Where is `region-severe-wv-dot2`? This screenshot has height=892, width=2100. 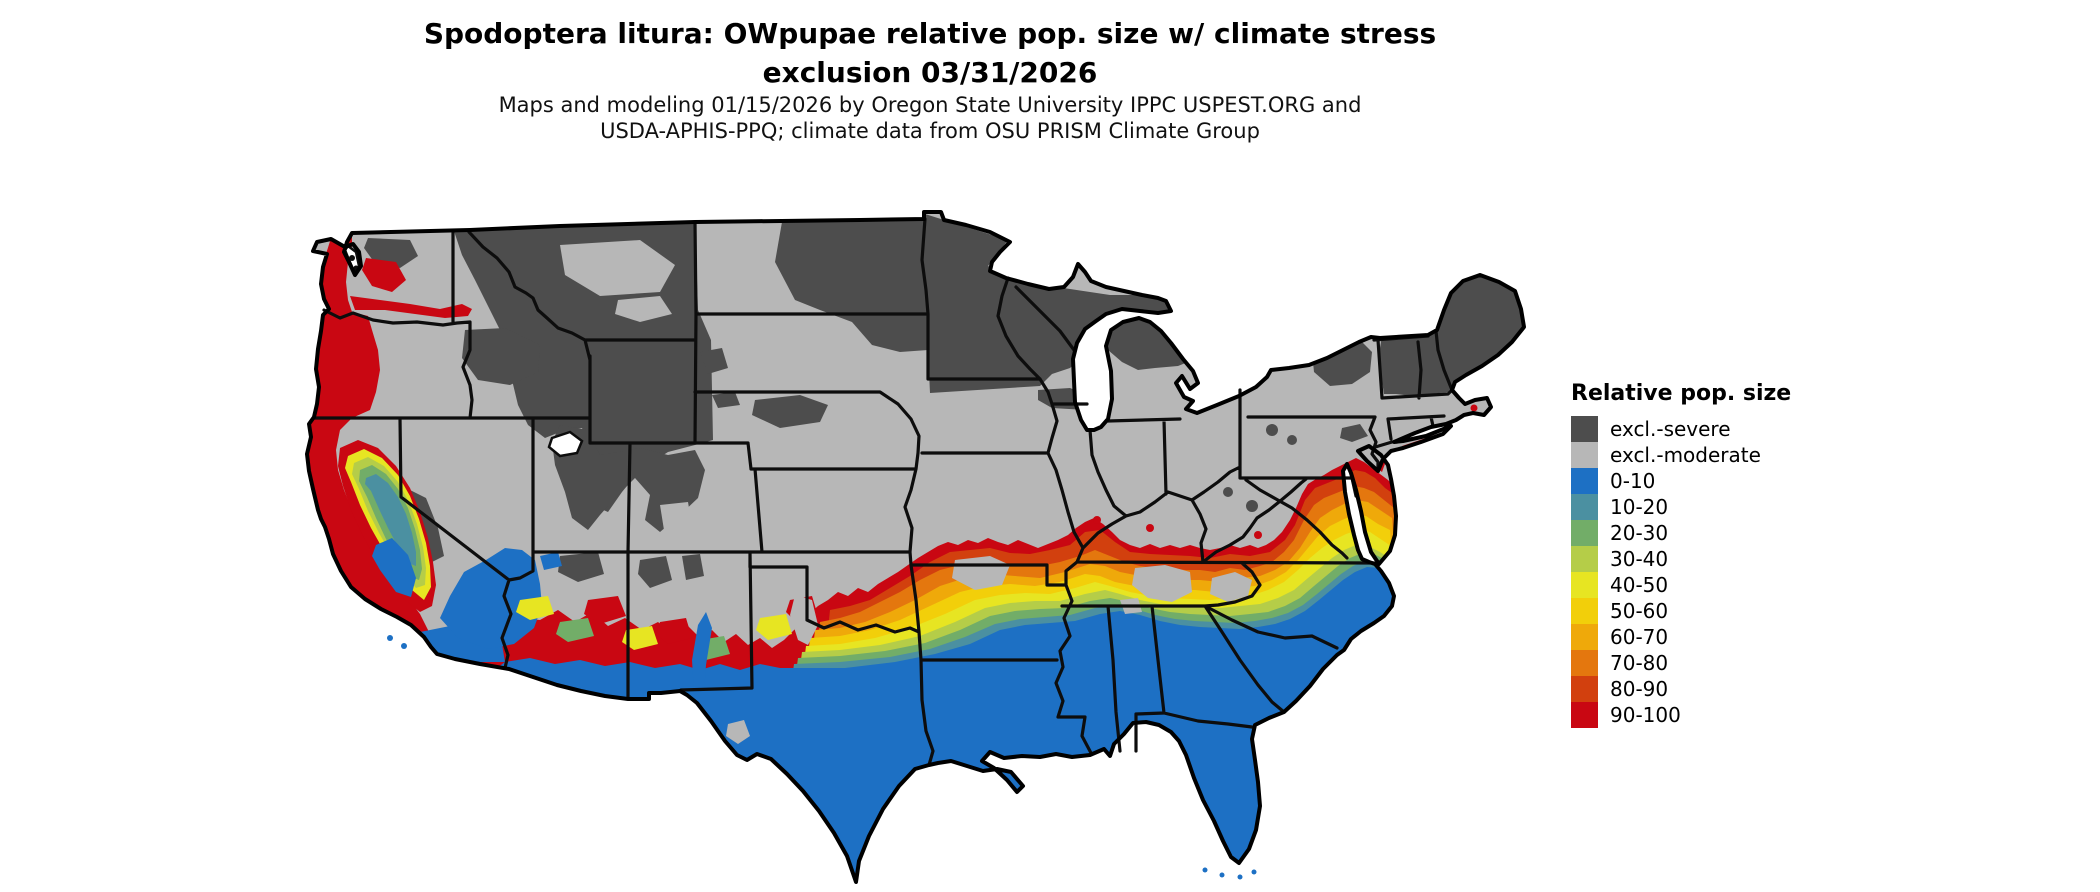
region-severe-wv-dot2 is located at coordinates (1252, 506).